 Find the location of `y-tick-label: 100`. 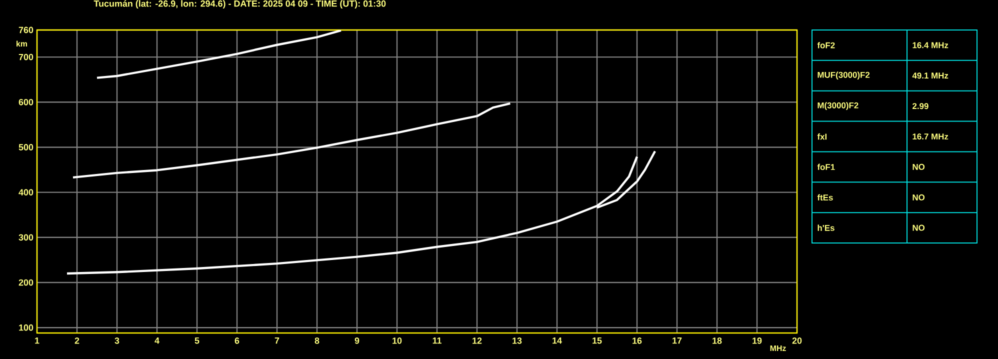

y-tick-label: 100 is located at coordinates (26, 327).